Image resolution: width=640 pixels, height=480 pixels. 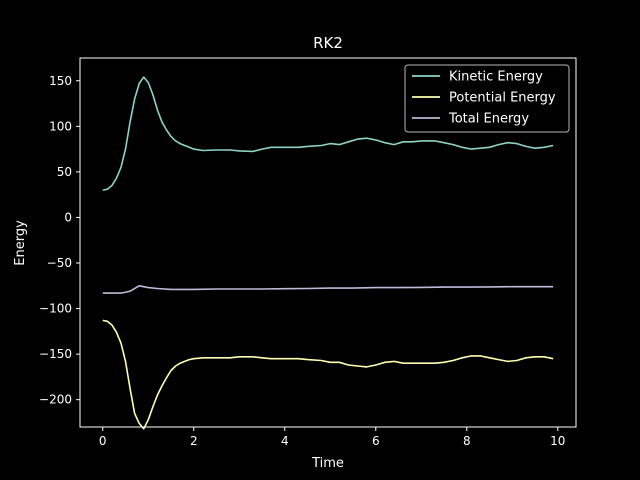 What do you see at coordinates (55, 309) in the screenshot?
I see `y-tick-label: −100` at bounding box center [55, 309].